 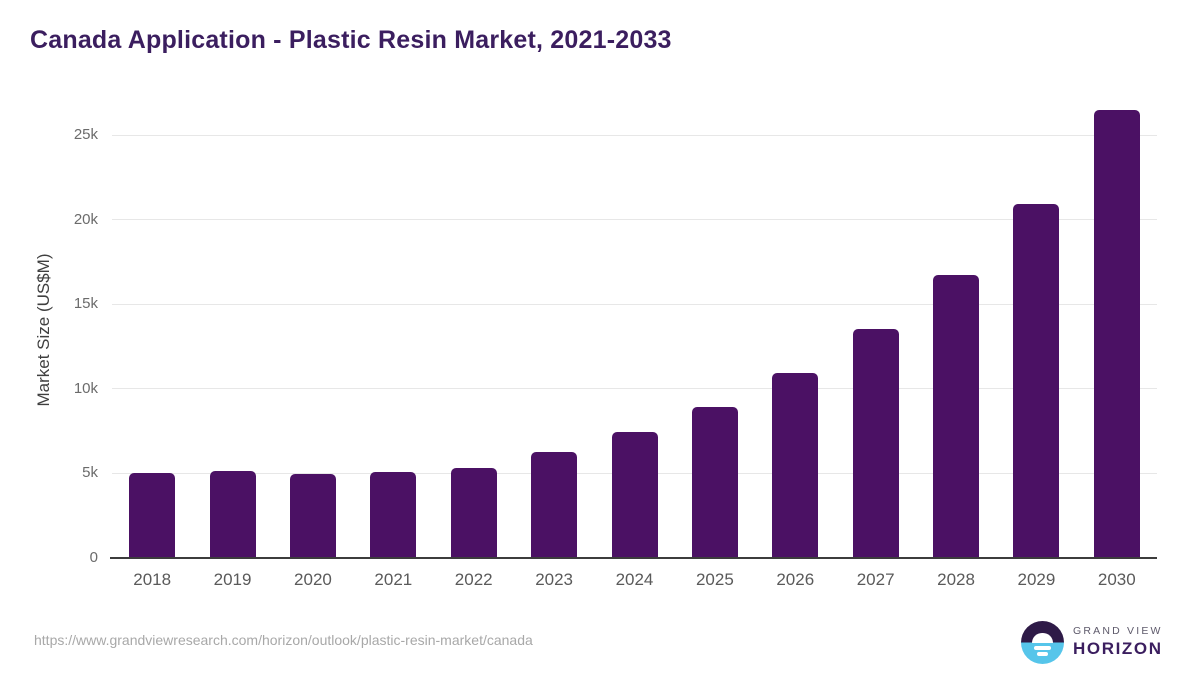 I want to click on x-tick-label-2022: 2022, so click(x=473, y=579).